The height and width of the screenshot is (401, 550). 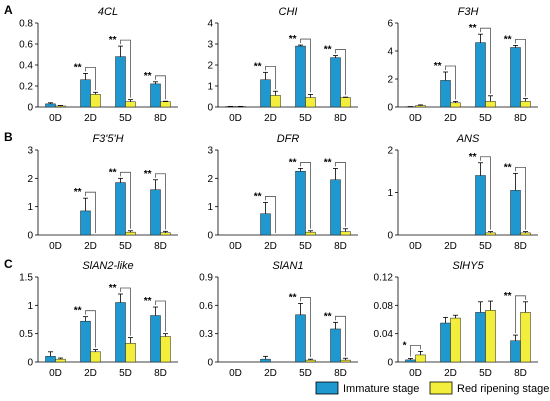 What do you see at coordinates (288, 139) in the screenshot?
I see `chart-title: DFR` at bounding box center [288, 139].